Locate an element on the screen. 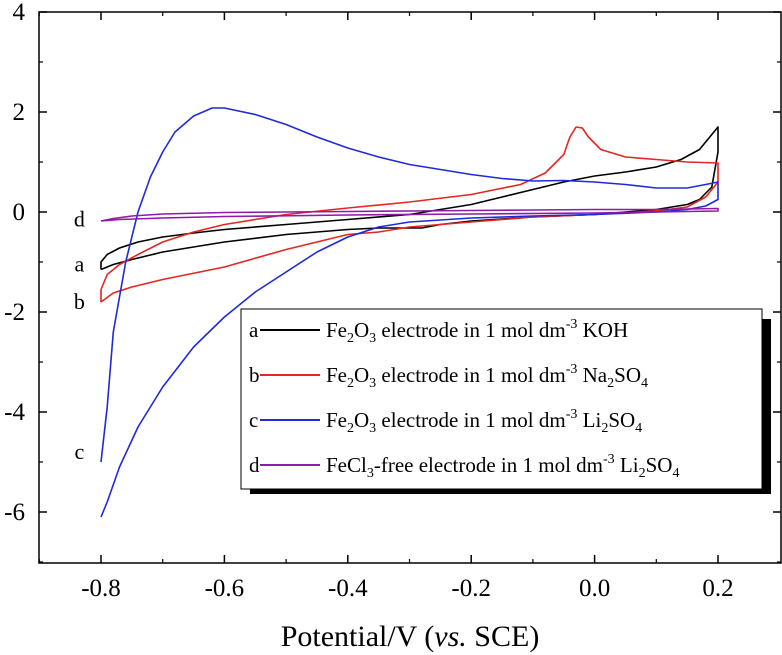 This screenshot has width=782, height=655. series-curve-d is located at coordinates (409, 214).